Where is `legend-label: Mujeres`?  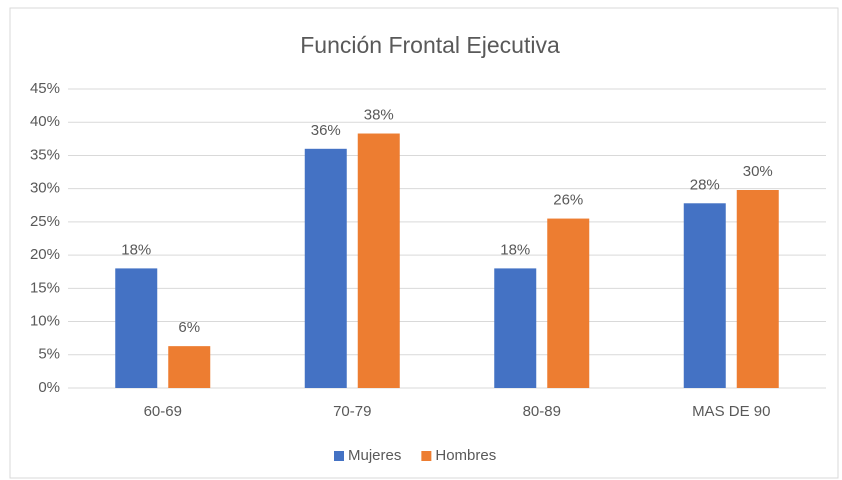 legend-label: Mujeres is located at coordinates (374, 455).